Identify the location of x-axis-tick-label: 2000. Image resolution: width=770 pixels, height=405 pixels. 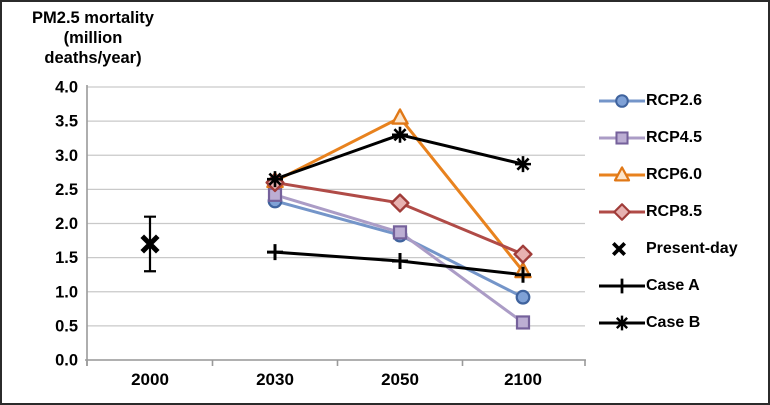
(150, 379).